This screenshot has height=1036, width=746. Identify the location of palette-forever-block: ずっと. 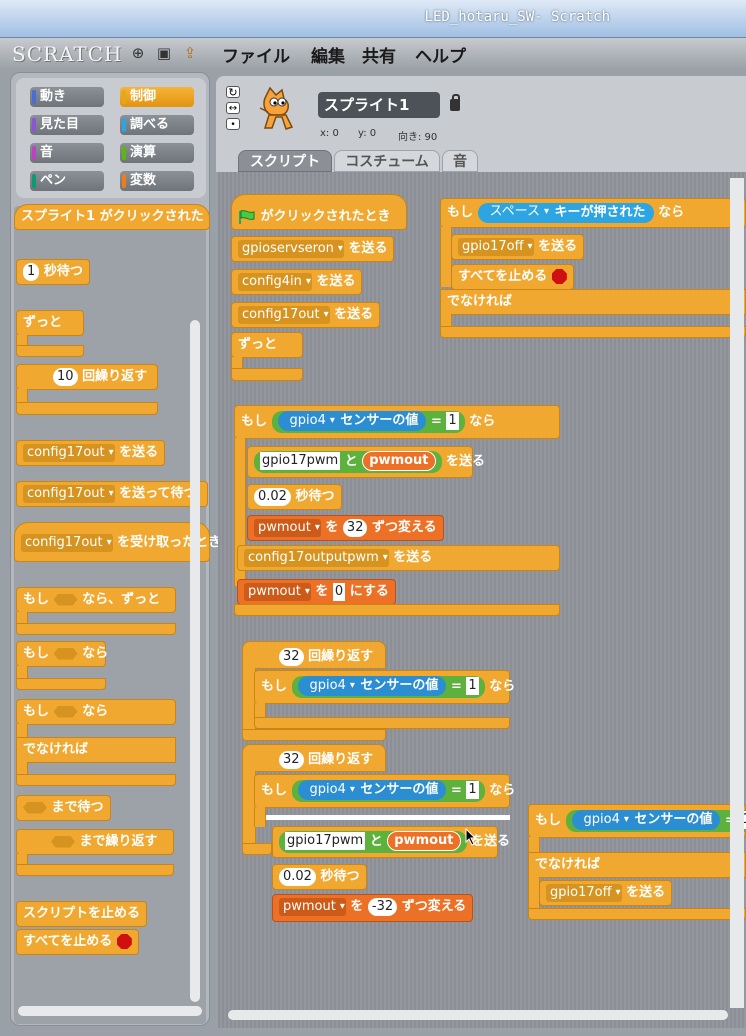
(50, 323).